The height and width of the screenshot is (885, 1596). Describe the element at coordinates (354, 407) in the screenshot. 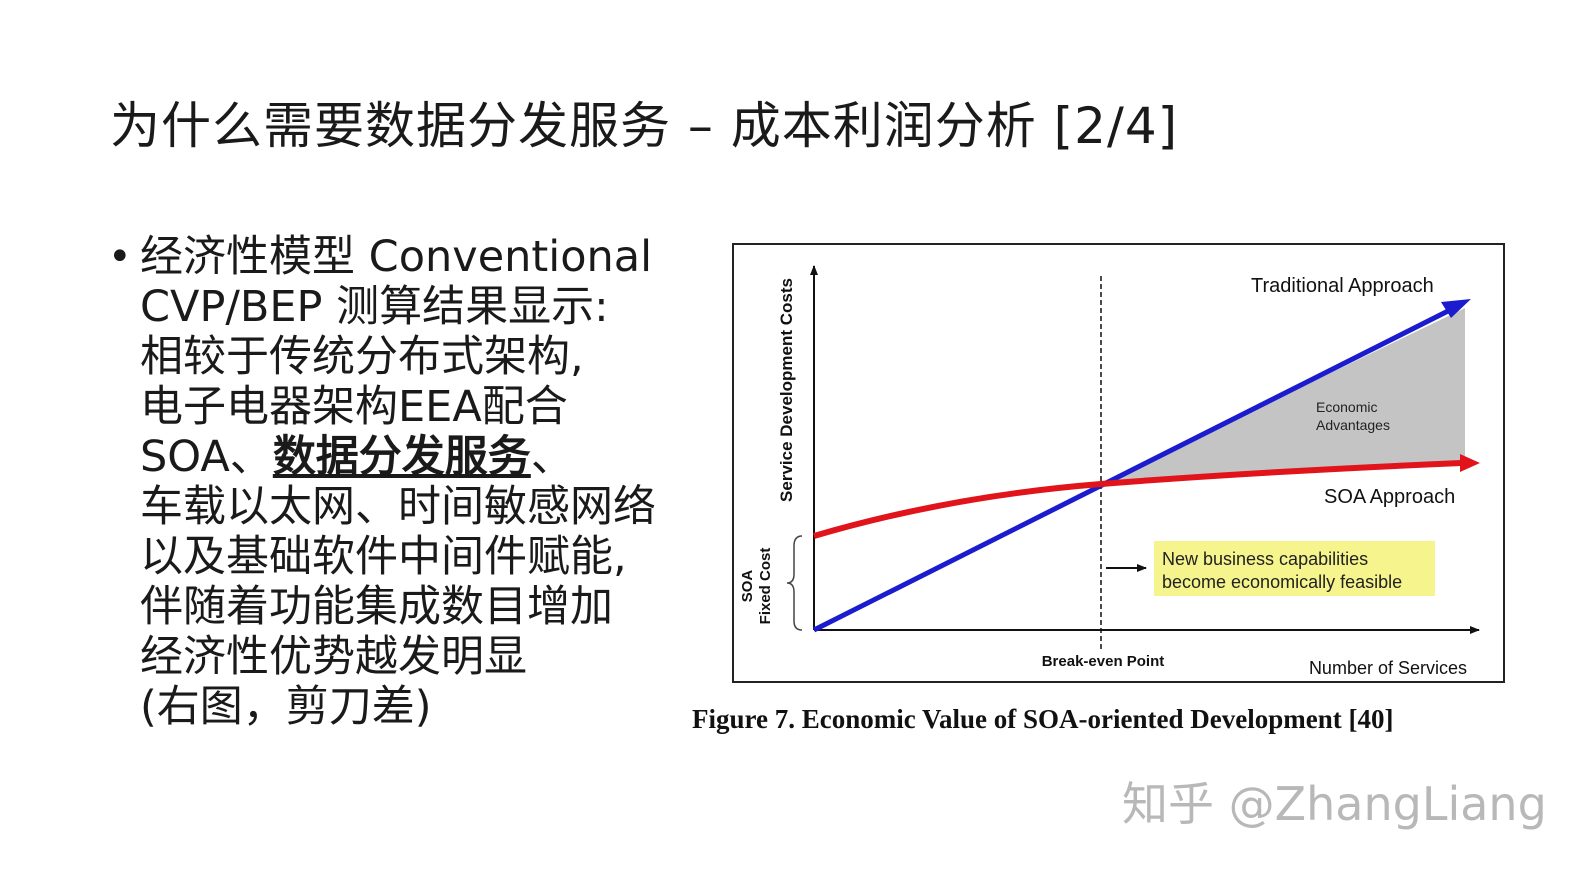

I see `bullet-line: 电子电器架构EEA配合` at that location.